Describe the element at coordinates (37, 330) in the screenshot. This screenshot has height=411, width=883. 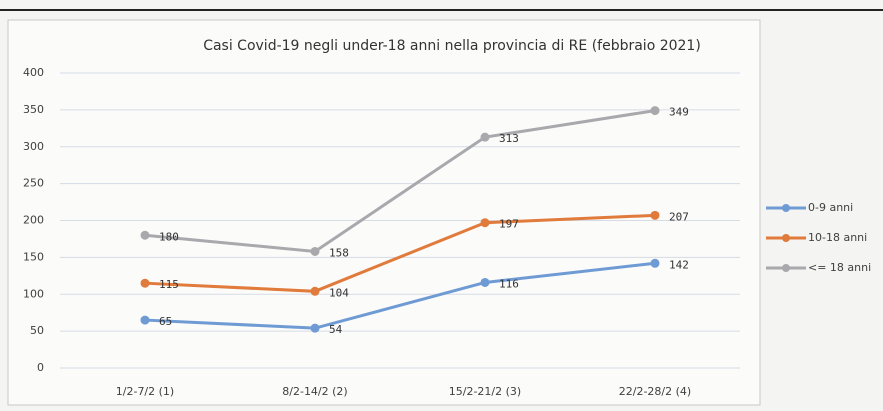
I see `y-tick-label: 50` at that location.